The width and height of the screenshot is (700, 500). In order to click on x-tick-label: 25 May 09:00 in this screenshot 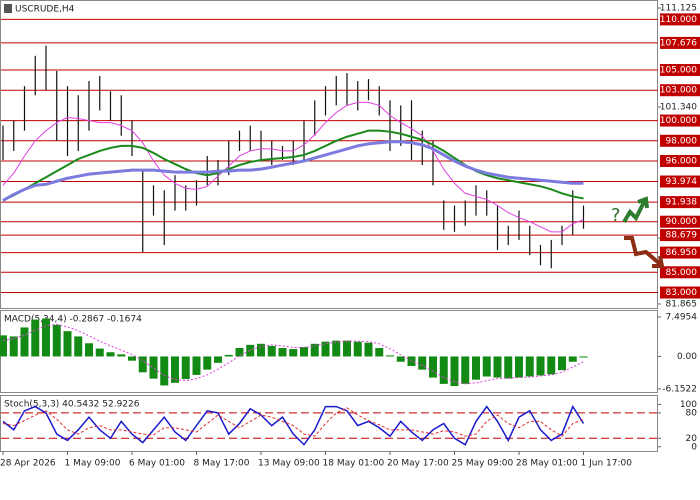, I will do `click(483, 464)`.